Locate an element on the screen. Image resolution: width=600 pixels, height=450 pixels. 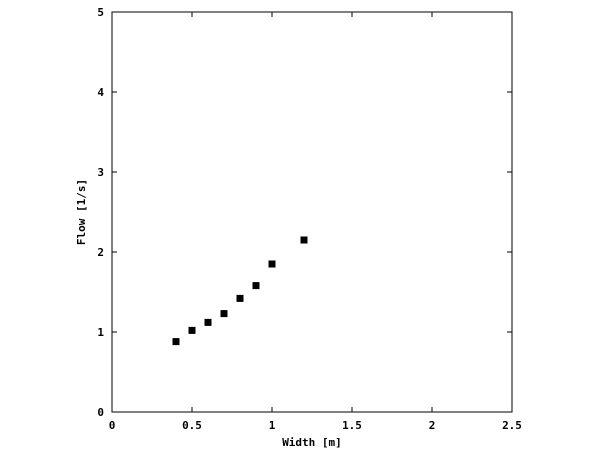
data-points is located at coordinates (240, 291).